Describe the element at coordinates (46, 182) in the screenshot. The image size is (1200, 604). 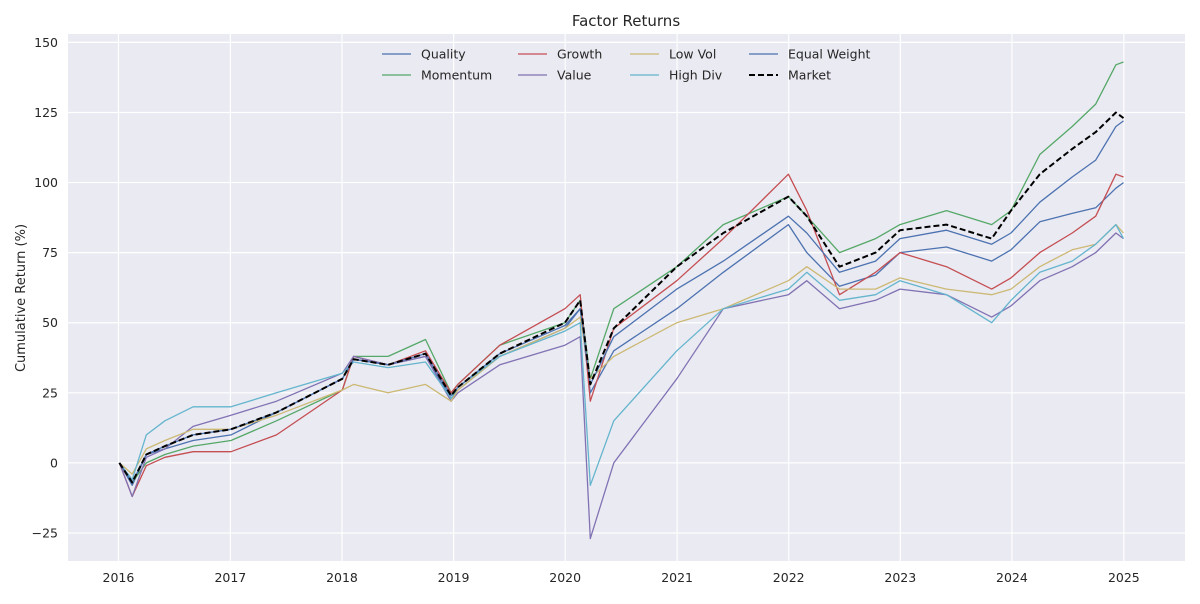
I see `y-tick-label: 100` at that location.